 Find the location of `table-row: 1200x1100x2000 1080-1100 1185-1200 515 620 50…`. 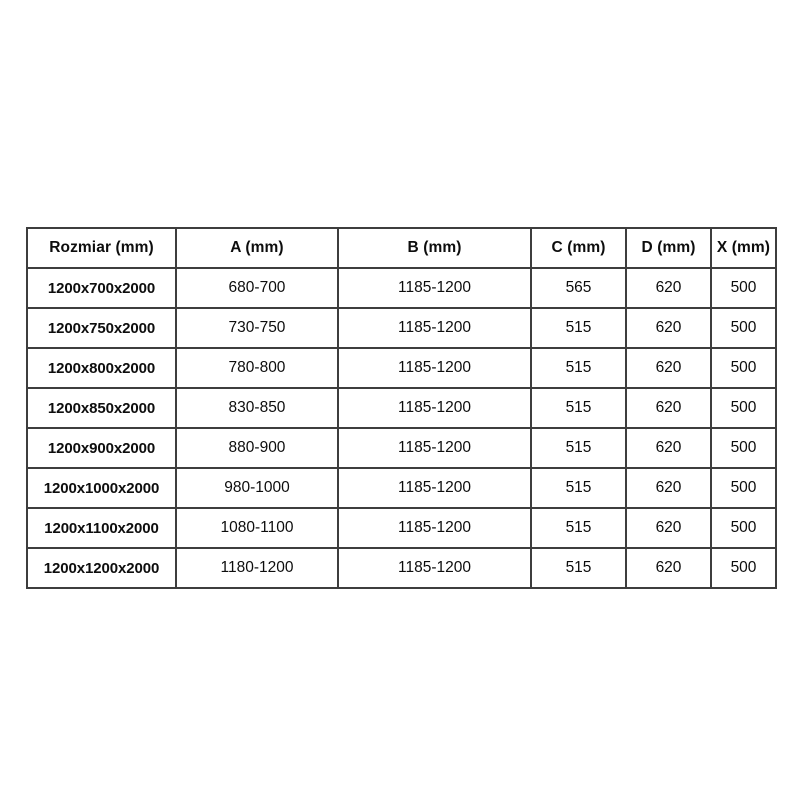

table-row: 1200x1100x2000 1080-1100 1185-1200 515 620 50… is located at coordinates (401, 528).